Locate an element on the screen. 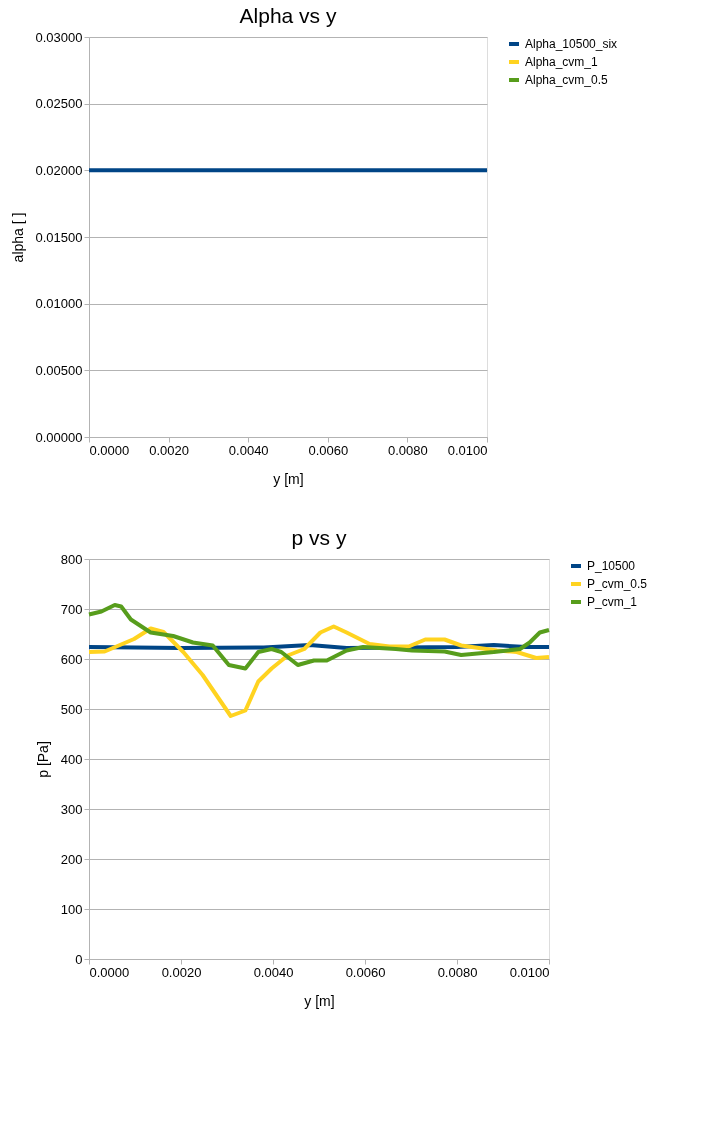  y-tick-label: 800 is located at coordinates (71, 559).